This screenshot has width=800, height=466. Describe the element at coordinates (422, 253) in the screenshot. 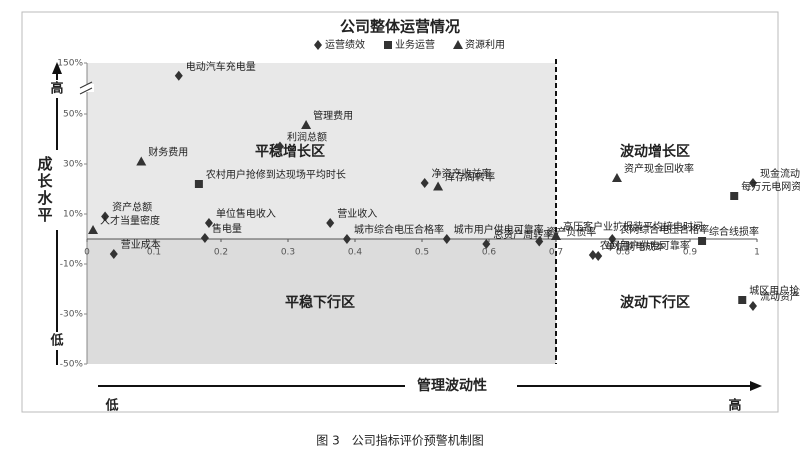

I see `x-tick-label: 0.5` at that location.